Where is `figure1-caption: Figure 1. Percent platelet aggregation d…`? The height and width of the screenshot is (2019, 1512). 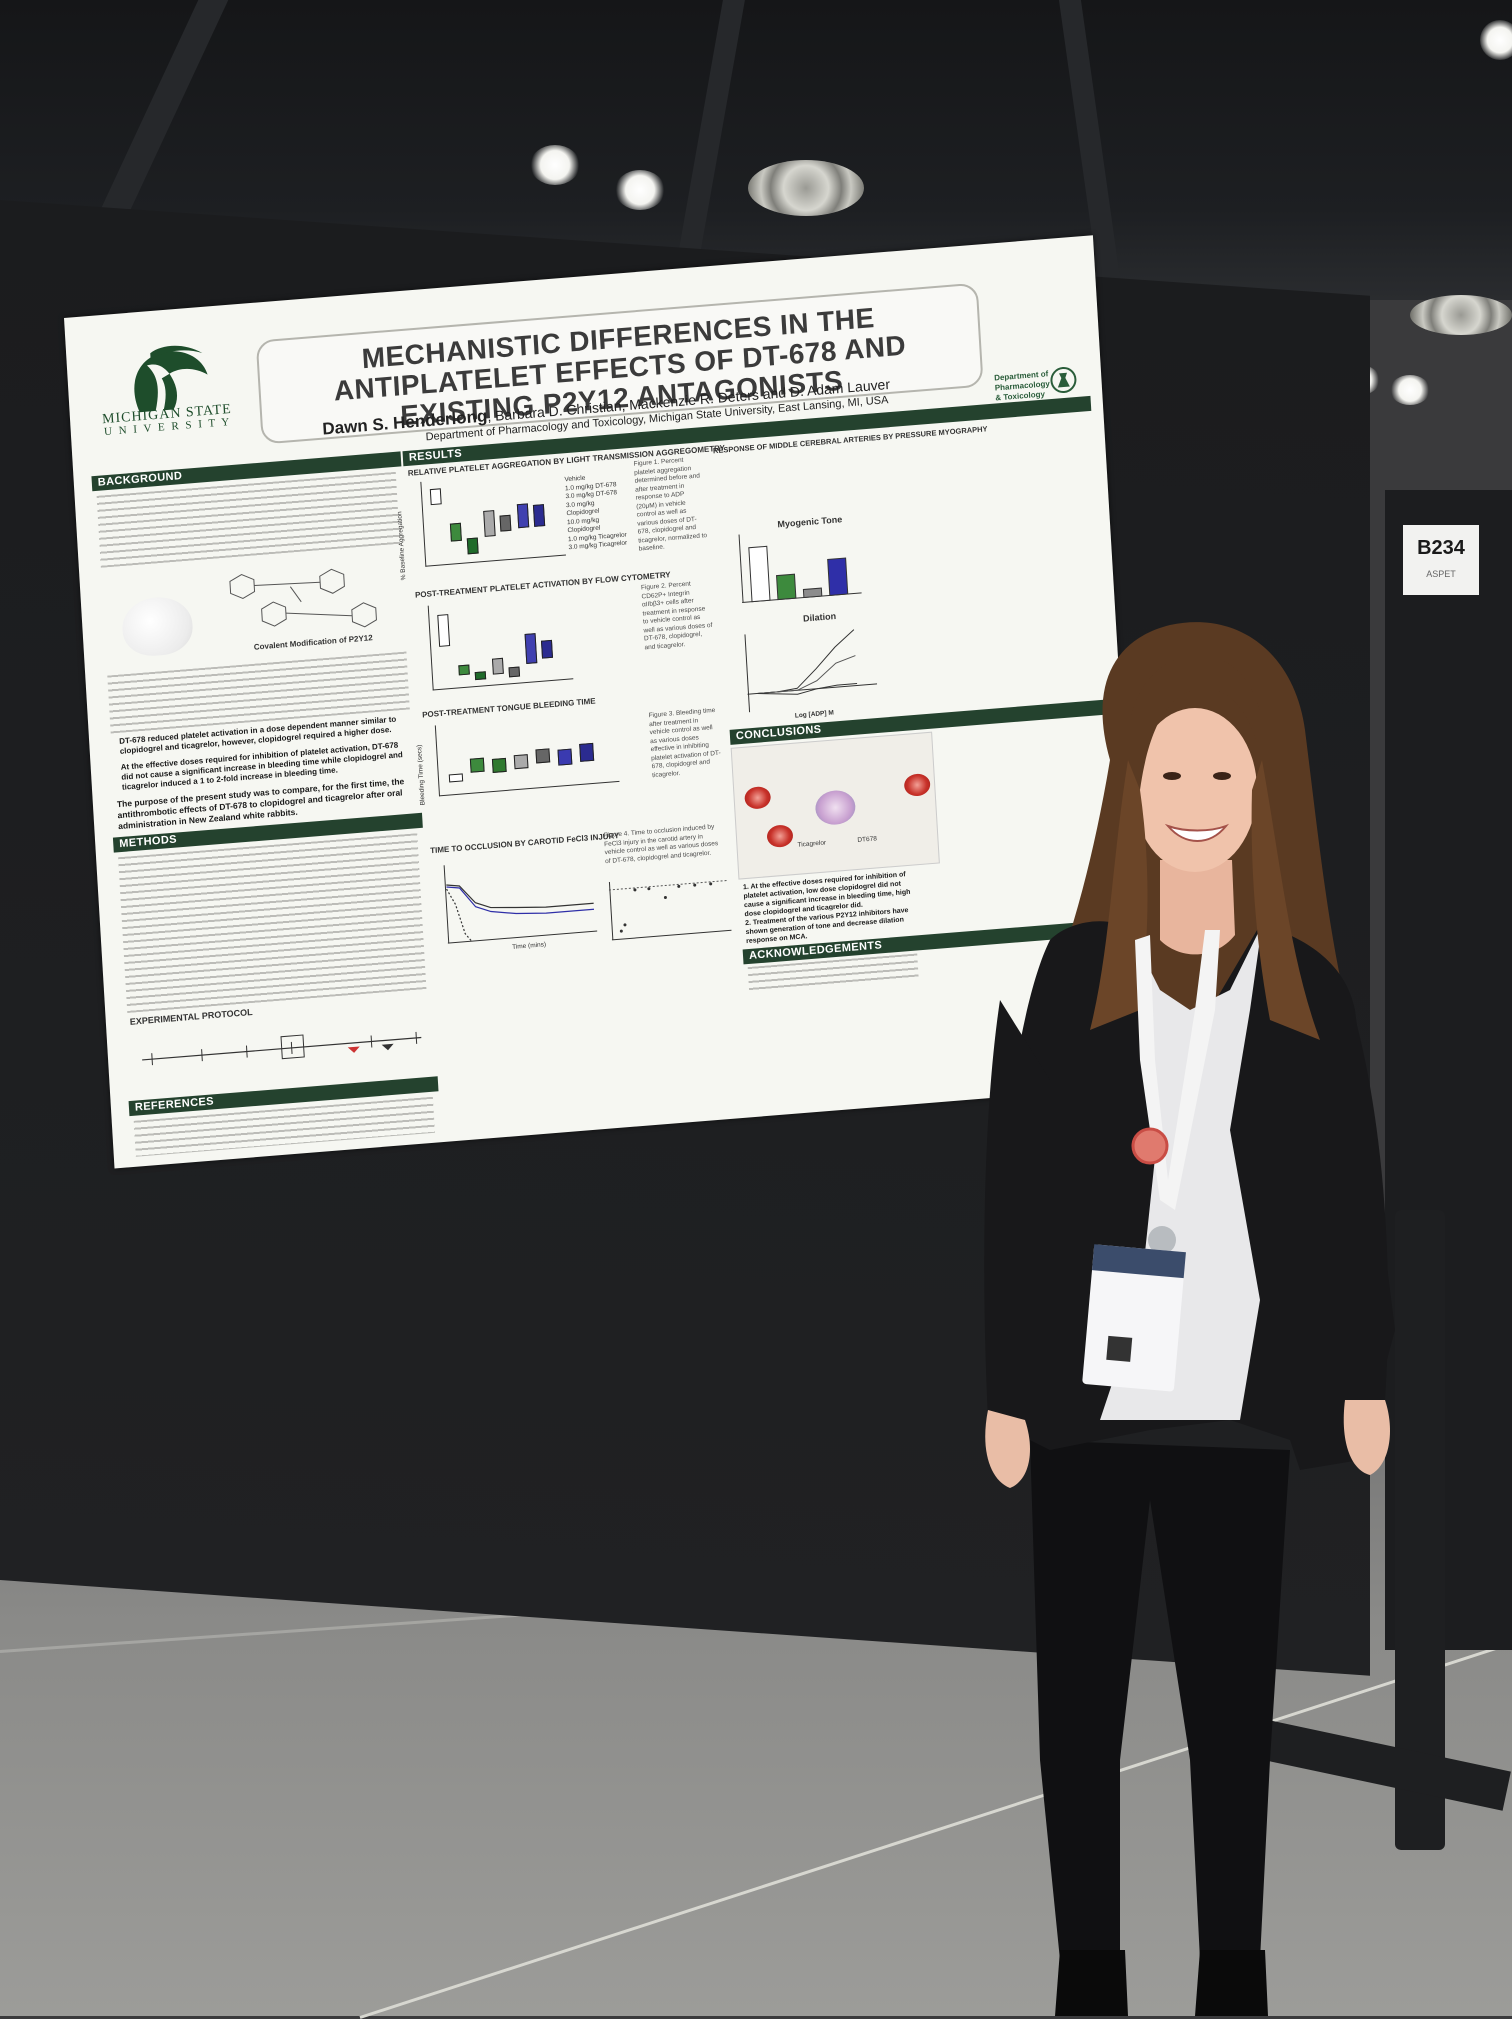 figure1-caption: Figure 1. Percent platelet aggregation d… is located at coordinates (670, 504).